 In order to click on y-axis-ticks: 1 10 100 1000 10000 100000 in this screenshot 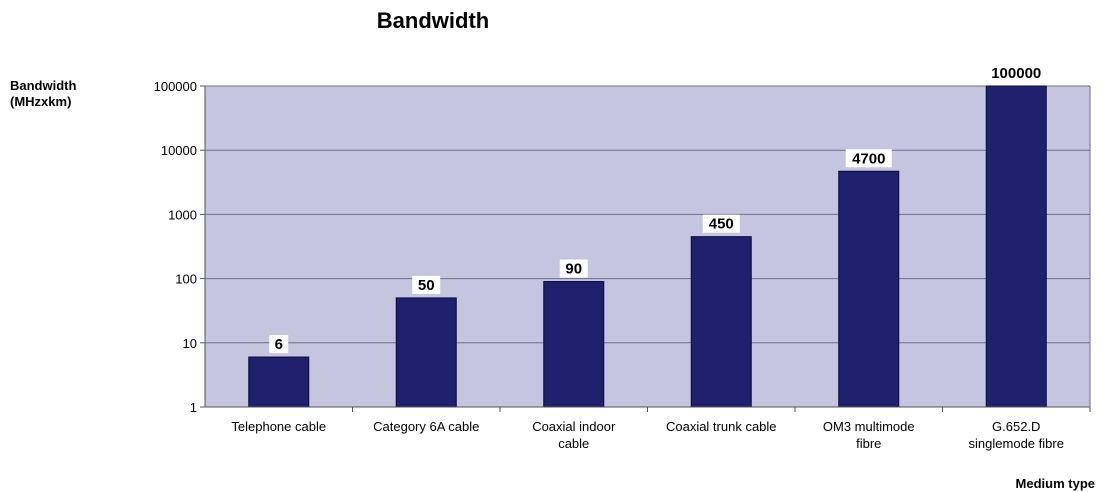, I will do `click(179, 247)`.